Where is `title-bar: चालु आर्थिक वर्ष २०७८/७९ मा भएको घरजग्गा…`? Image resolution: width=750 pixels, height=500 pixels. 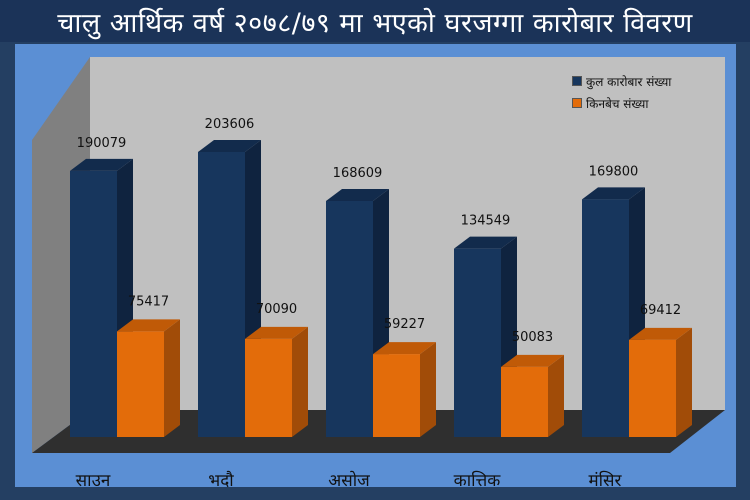 title-bar: चालु आर्थिक वर्ष २०७८/७९ मा भएको घरजग्गा… is located at coordinates (375, 21).